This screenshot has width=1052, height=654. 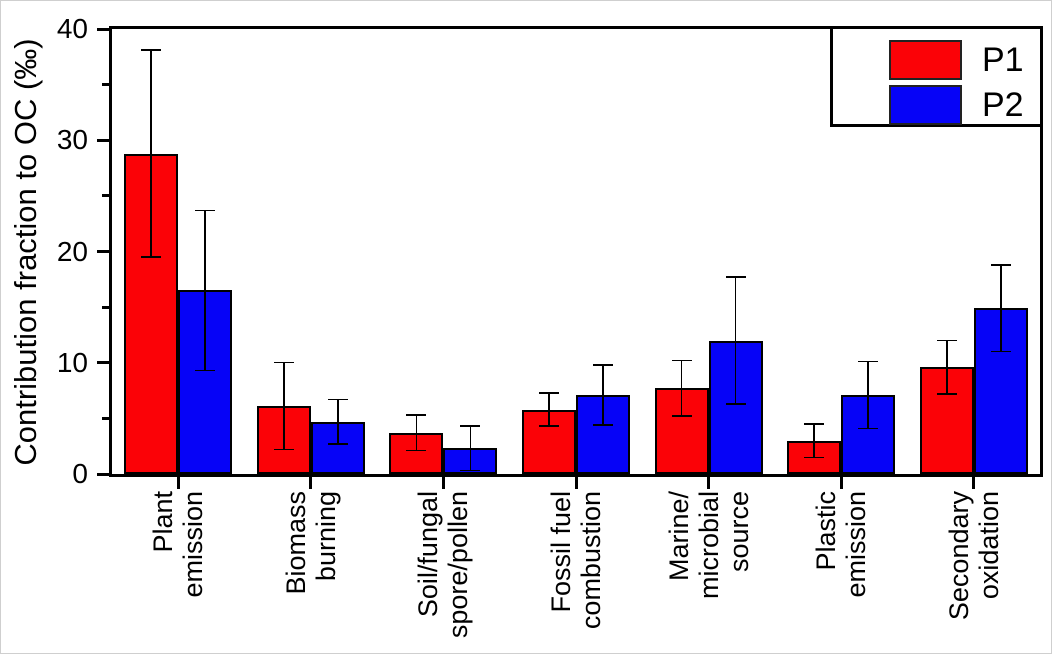 What do you see at coordinates (988, 545) in the screenshot?
I see `x-category-label-line: oxidation` at bounding box center [988, 545].